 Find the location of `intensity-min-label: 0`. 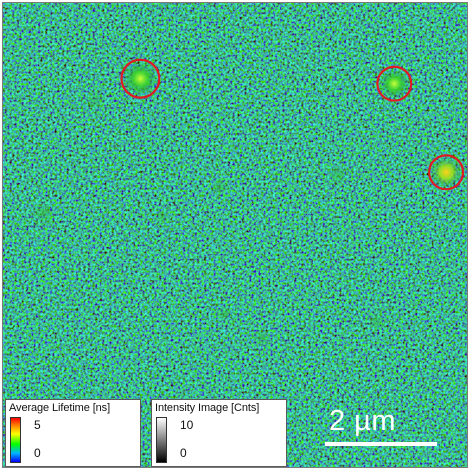

intensity-min-label: 0 is located at coordinates (183, 453).